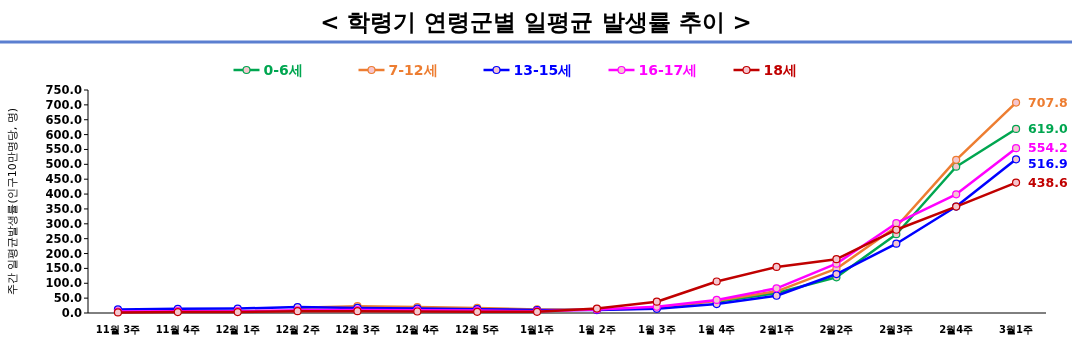 This screenshot has height=346, width=1072. I want to click on legend-label: 7-12세, so click(413, 70).